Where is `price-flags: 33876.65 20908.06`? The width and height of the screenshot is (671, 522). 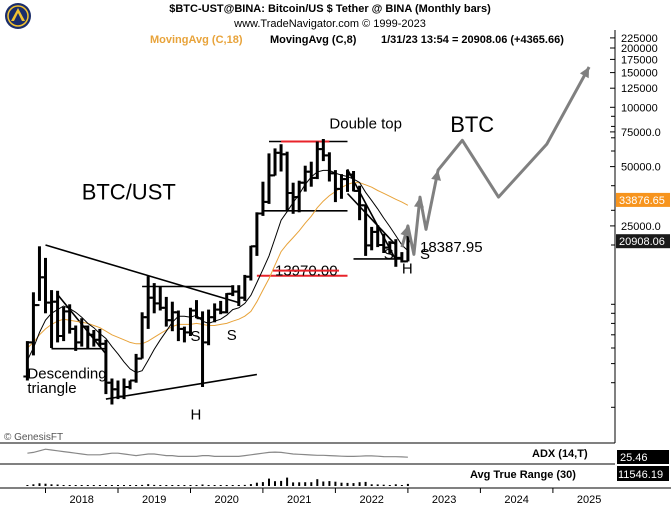 price-flags: 33876.65 20908.06 is located at coordinates (643, 220).